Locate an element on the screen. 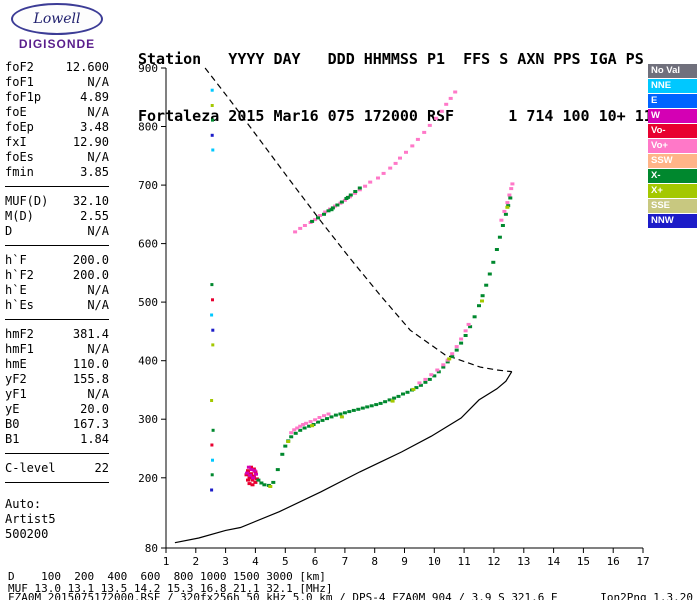 The width and height of the screenshot is (700, 600). param-value: 22 is located at coordinates (101, 468).